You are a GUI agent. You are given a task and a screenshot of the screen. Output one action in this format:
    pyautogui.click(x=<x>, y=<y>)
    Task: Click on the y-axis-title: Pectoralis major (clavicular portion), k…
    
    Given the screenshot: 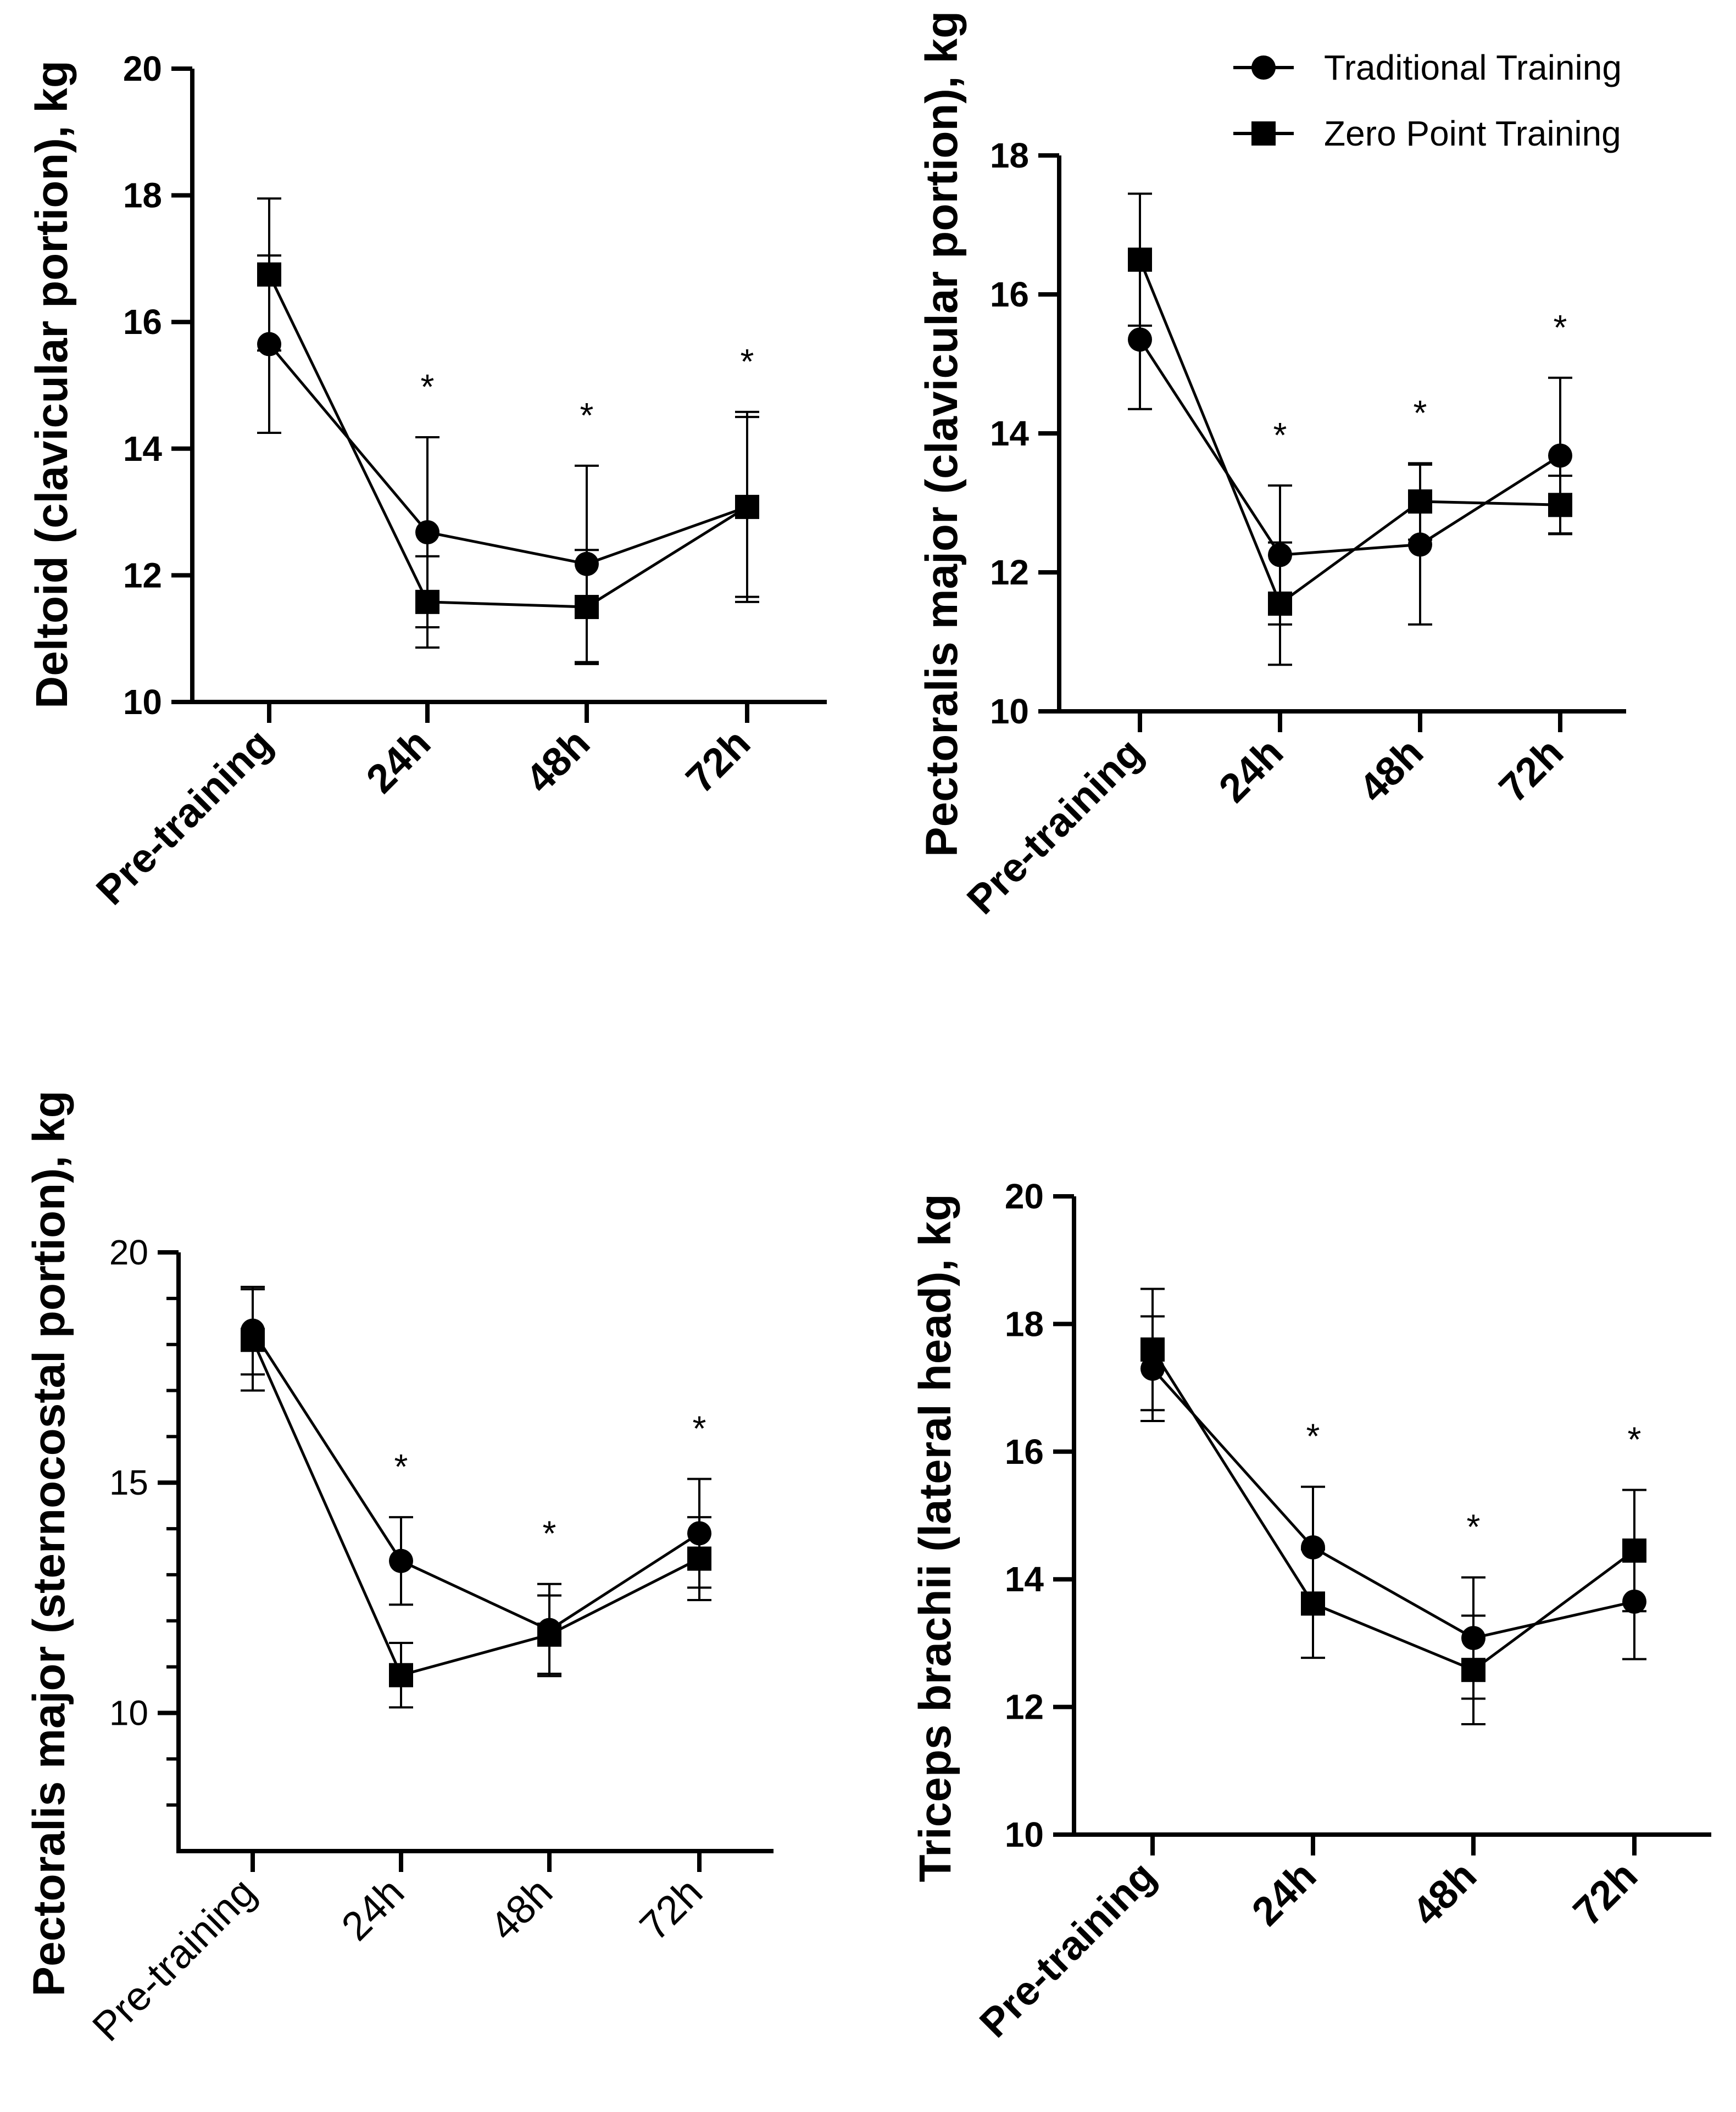 What is the action you would take?
    pyautogui.click(x=942, y=434)
    